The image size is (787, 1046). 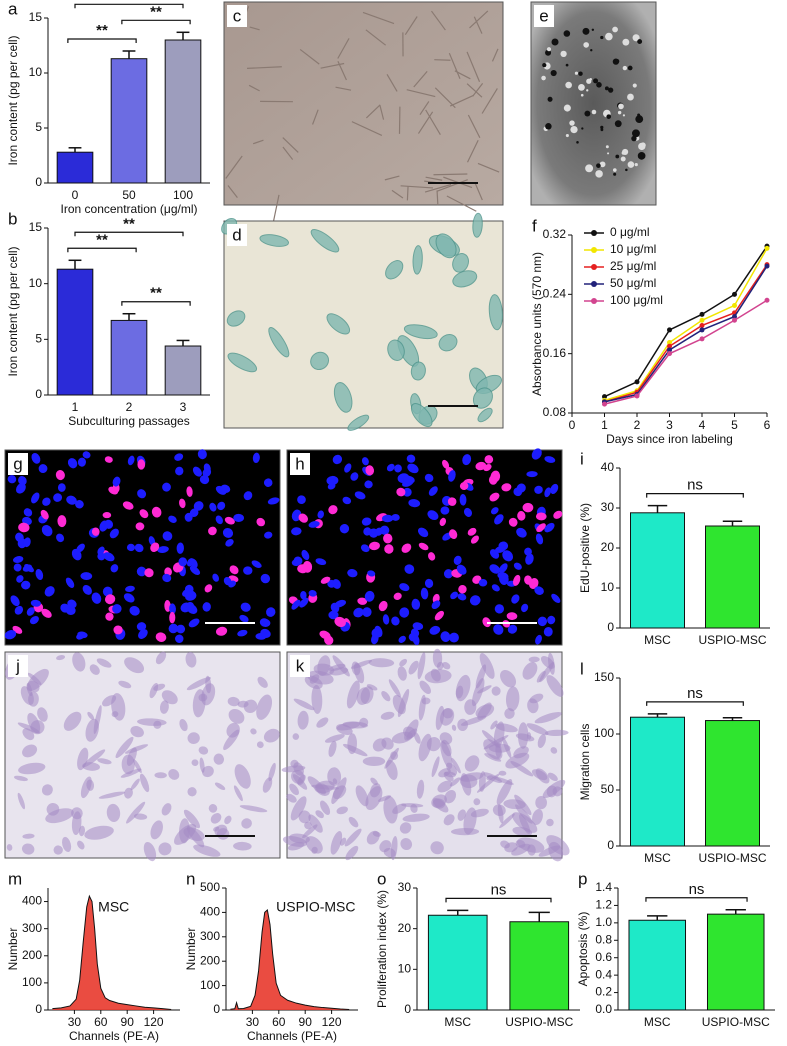 I want to click on y-tick-label: 100, so click(x=32, y=982).